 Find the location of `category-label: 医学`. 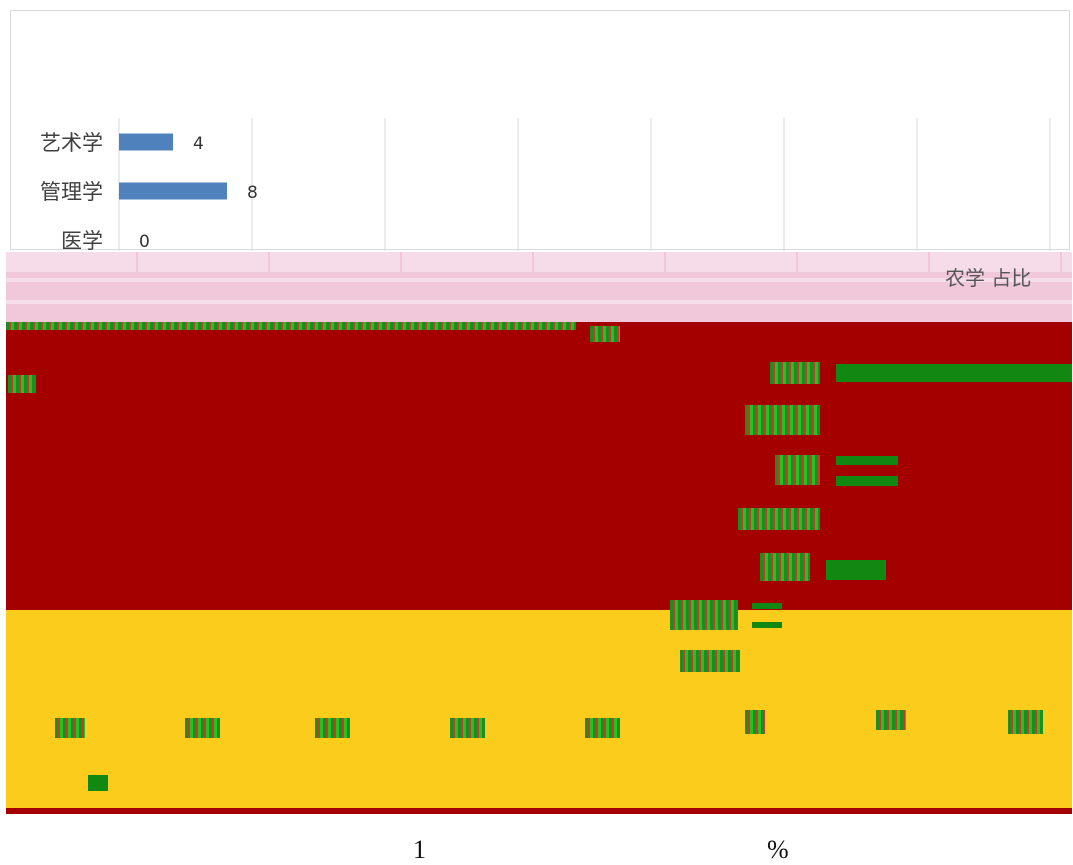

category-label: 医学 is located at coordinates (82, 240).